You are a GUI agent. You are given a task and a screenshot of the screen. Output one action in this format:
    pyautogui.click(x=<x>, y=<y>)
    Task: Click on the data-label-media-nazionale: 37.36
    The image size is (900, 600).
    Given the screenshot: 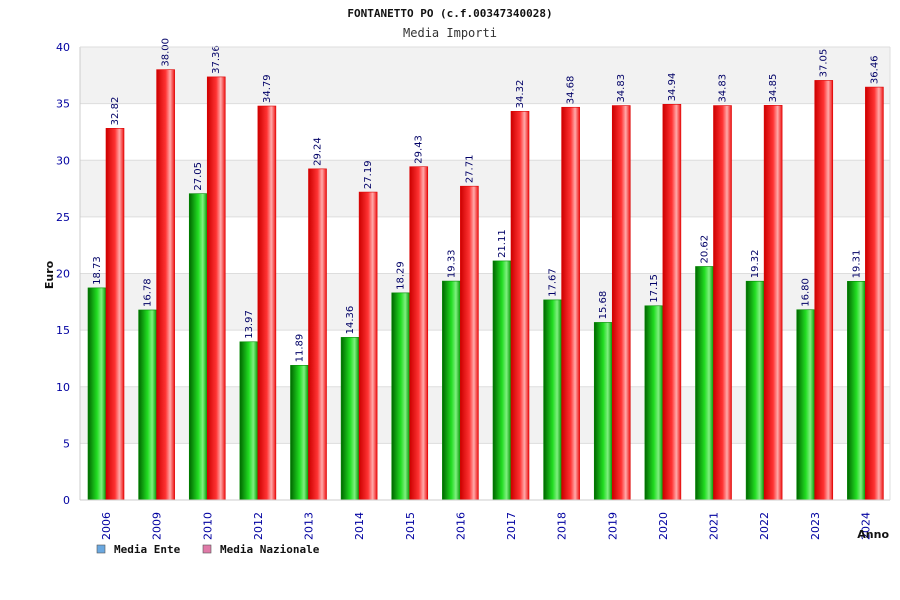 What is the action you would take?
    pyautogui.click(x=216, y=59)
    